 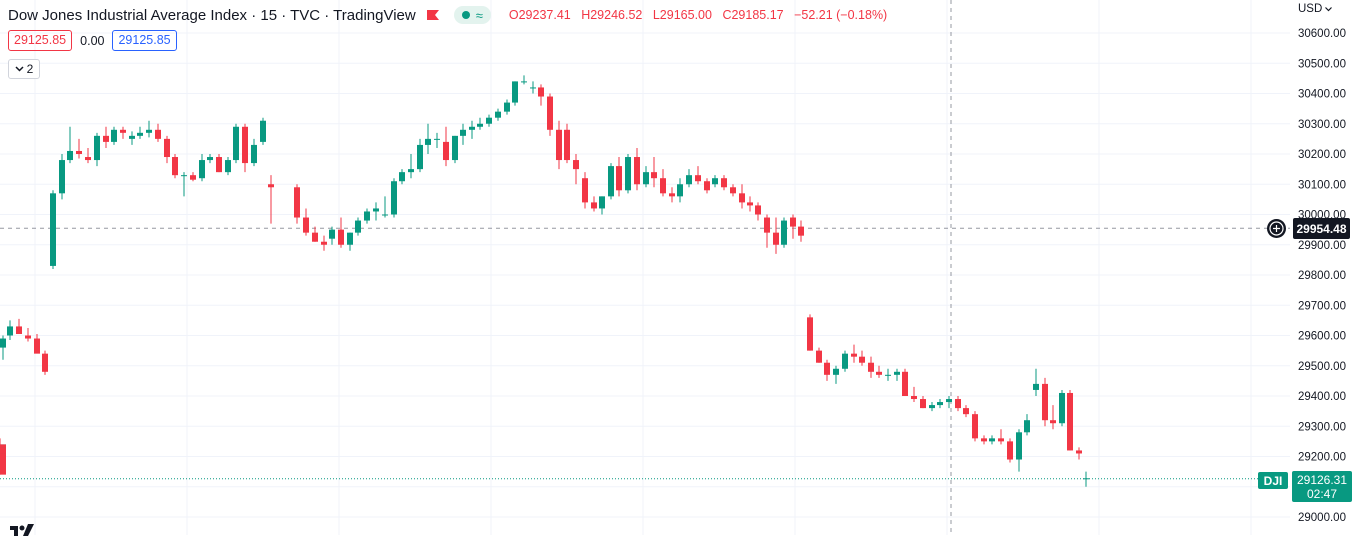 What do you see at coordinates (479, 15) in the screenshot?
I see `market-status-symbol: ≈` at bounding box center [479, 15].